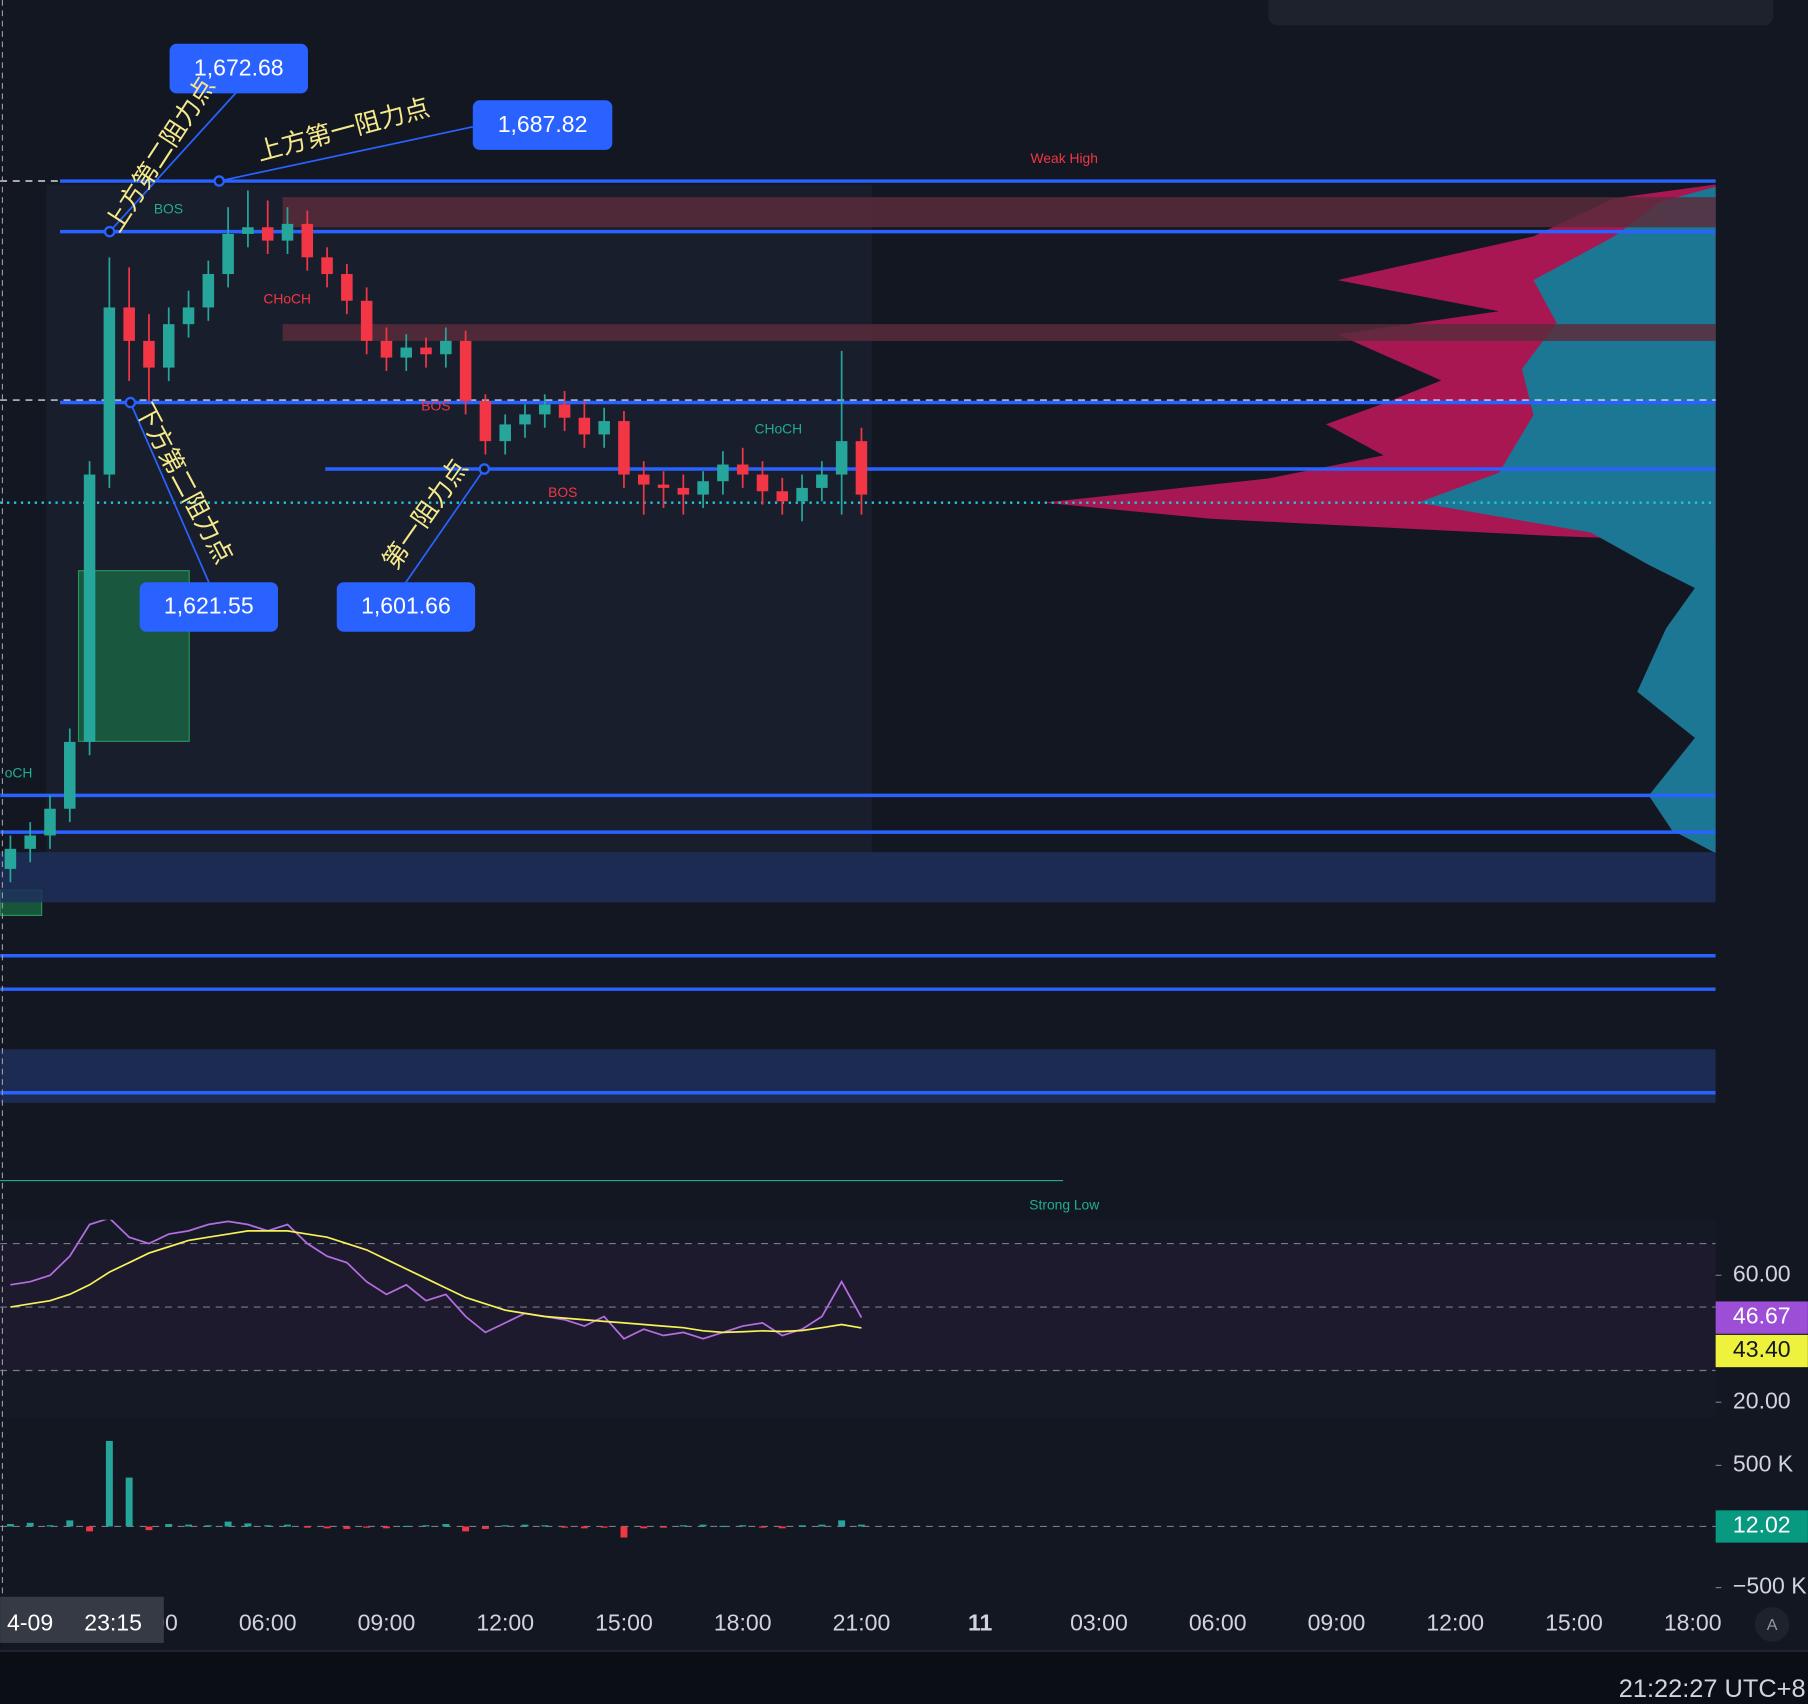 The width and height of the screenshot is (1808, 1704). What do you see at coordinates (1064, 1205) in the screenshot?
I see `structure-label: Strong Low` at bounding box center [1064, 1205].